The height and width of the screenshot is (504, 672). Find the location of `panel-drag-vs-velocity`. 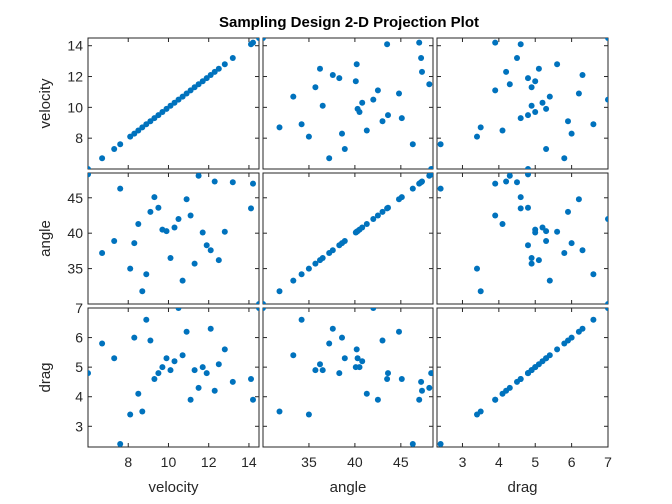

panel-drag-vs-velocity is located at coordinates (173, 377).